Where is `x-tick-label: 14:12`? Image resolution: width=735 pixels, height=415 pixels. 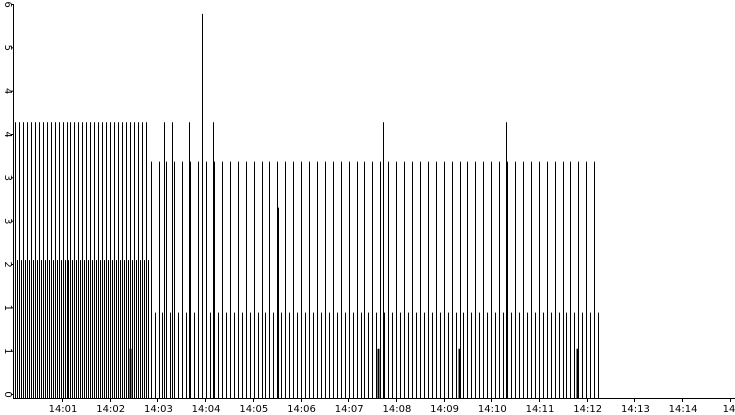 x-tick-label: 14:12 is located at coordinates (587, 409).